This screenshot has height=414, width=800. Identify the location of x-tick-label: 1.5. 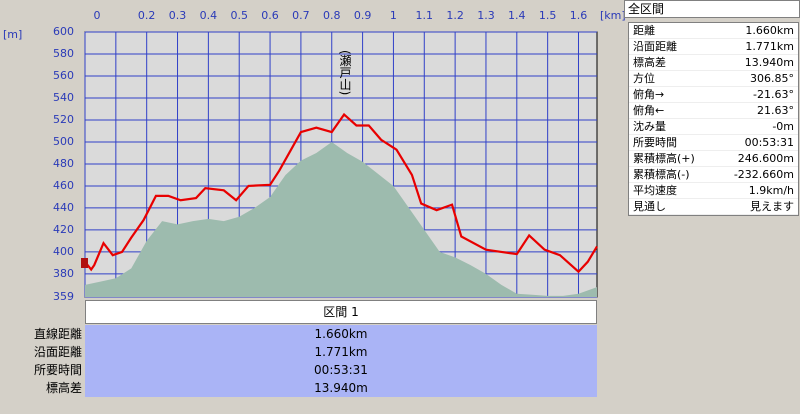
(548, 15).